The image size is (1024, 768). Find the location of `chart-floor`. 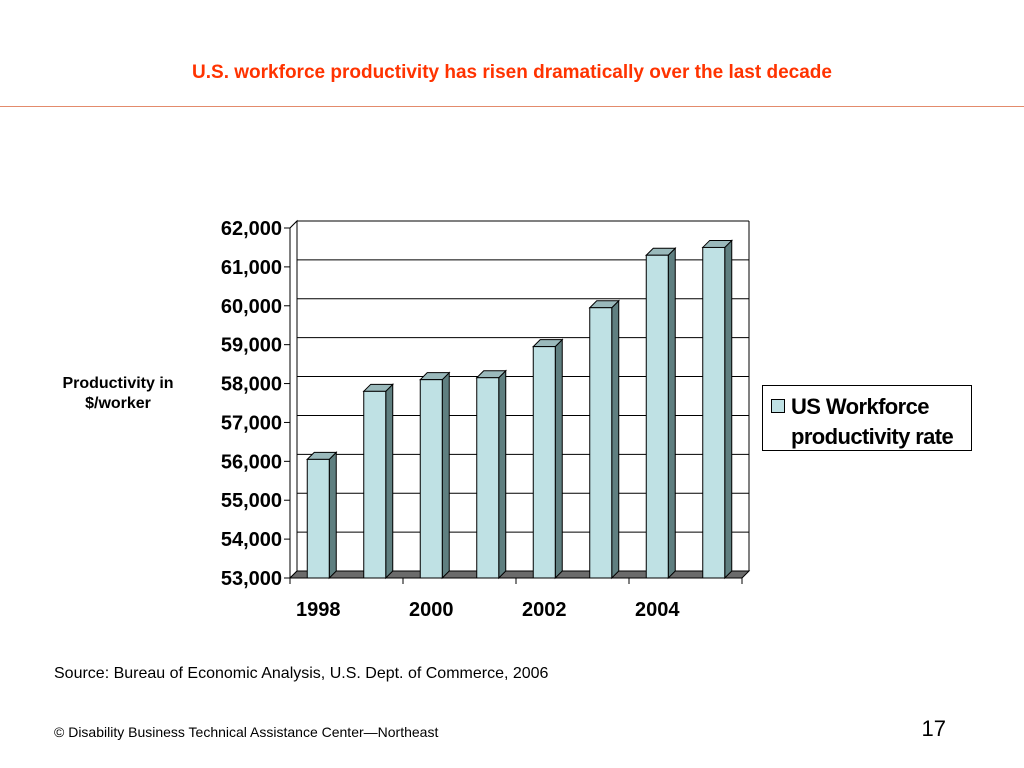

chart-floor is located at coordinates (519, 574).